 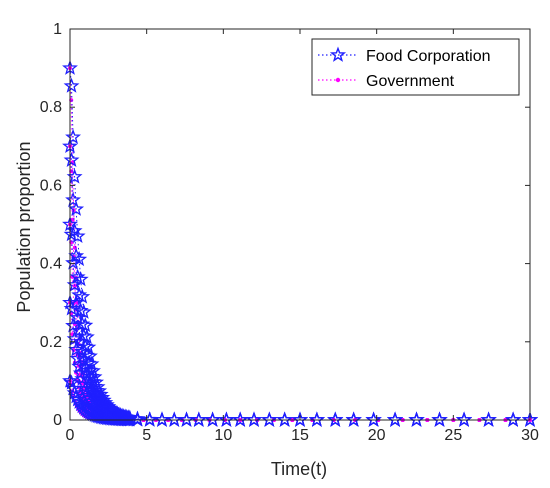 What do you see at coordinates (57, 29) in the screenshot?
I see `y-tick-label: 1` at bounding box center [57, 29].